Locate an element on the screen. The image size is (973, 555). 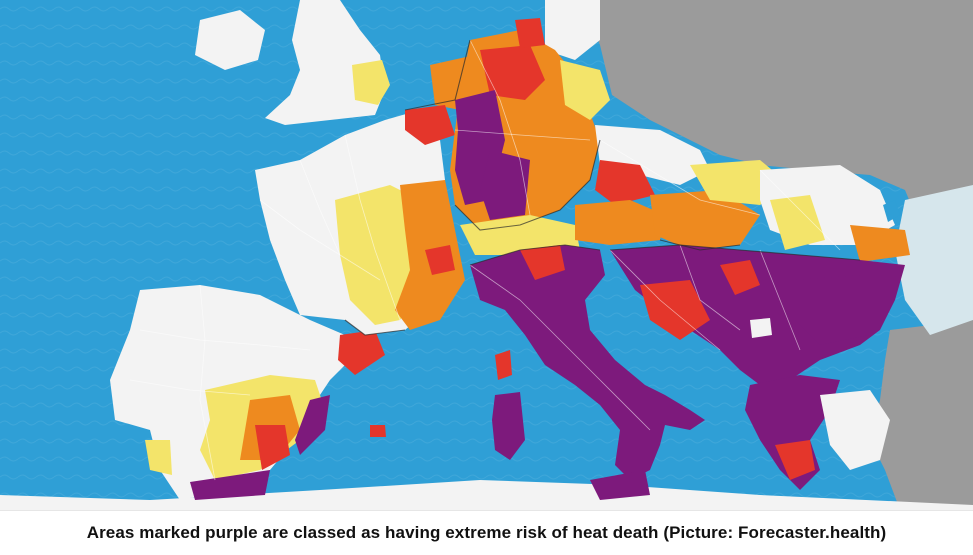
italy-north-red is located at coordinates (542, 262).